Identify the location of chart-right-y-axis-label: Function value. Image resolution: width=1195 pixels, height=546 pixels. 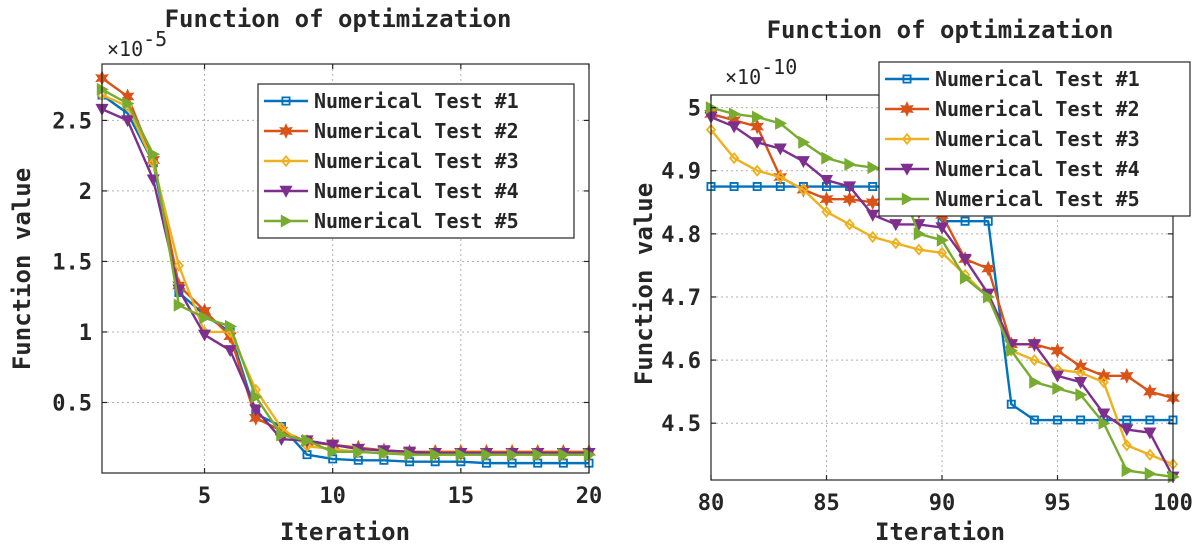
(644, 284).